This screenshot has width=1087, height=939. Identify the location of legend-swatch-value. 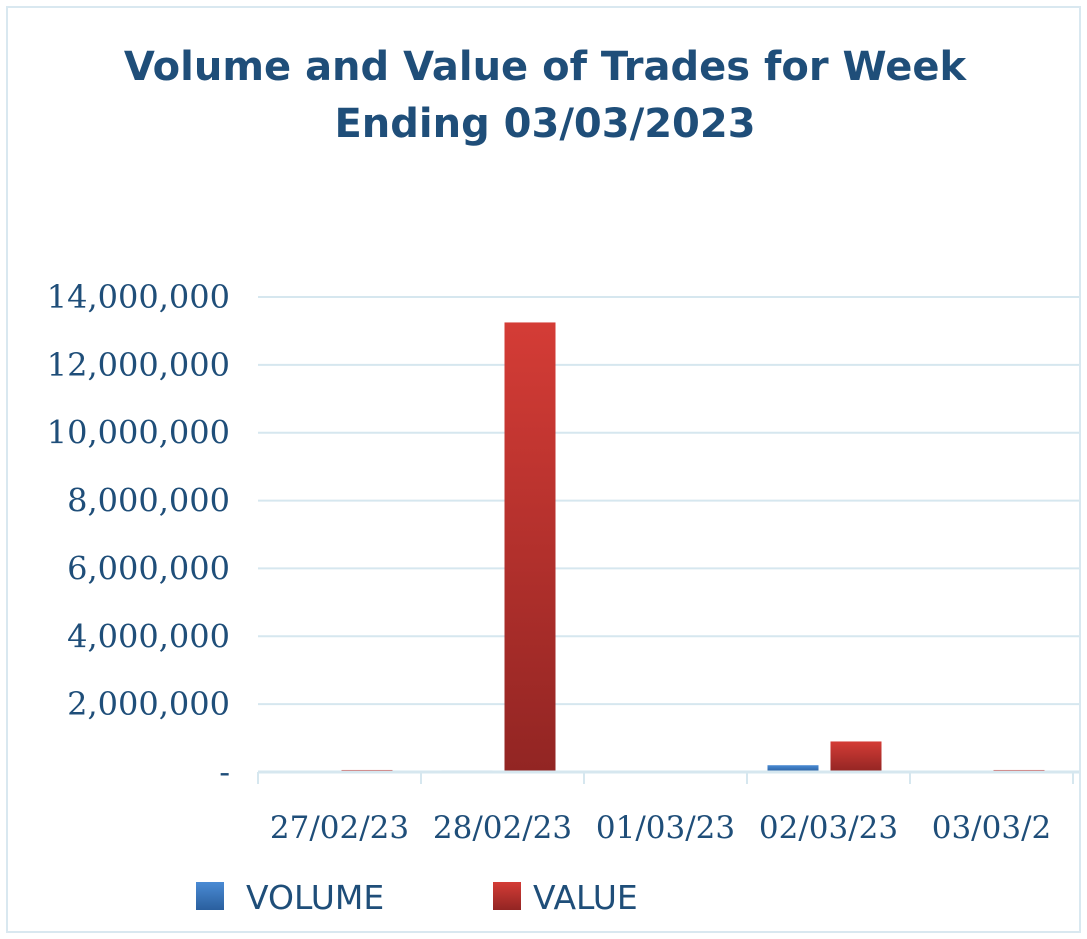
(507, 896).